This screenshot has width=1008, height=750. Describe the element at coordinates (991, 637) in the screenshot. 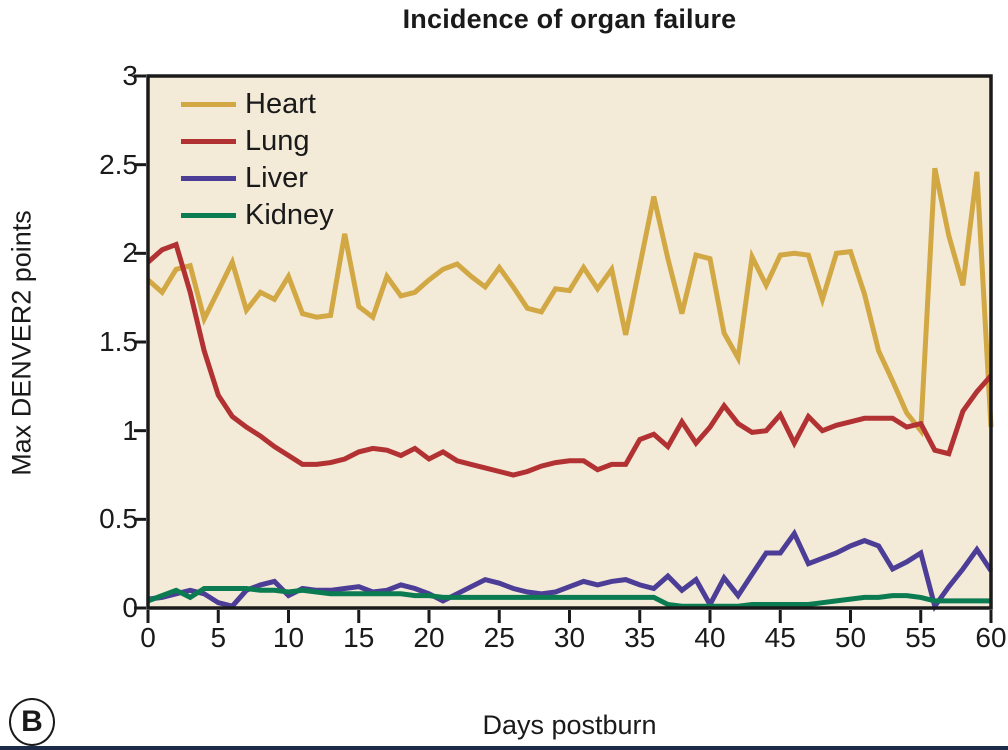

I see `x-tick-label: 60` at that location.